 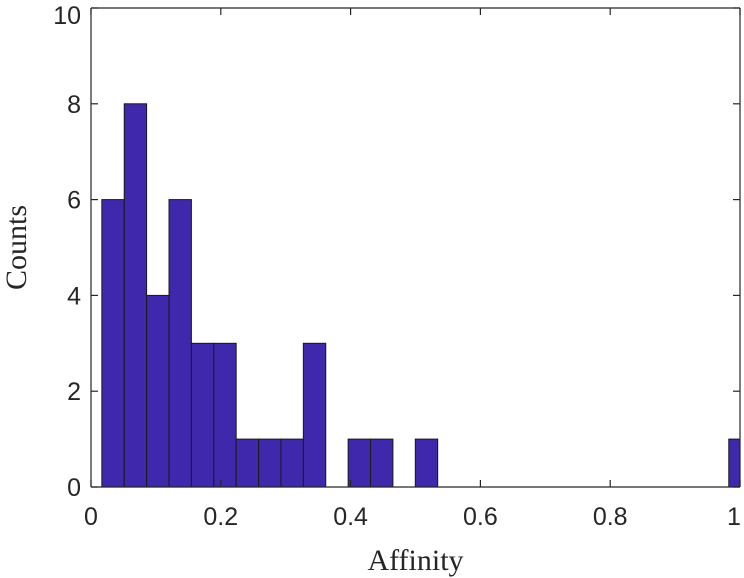 I want to click on y-tick-label: 6, so click(x=74, y=201).